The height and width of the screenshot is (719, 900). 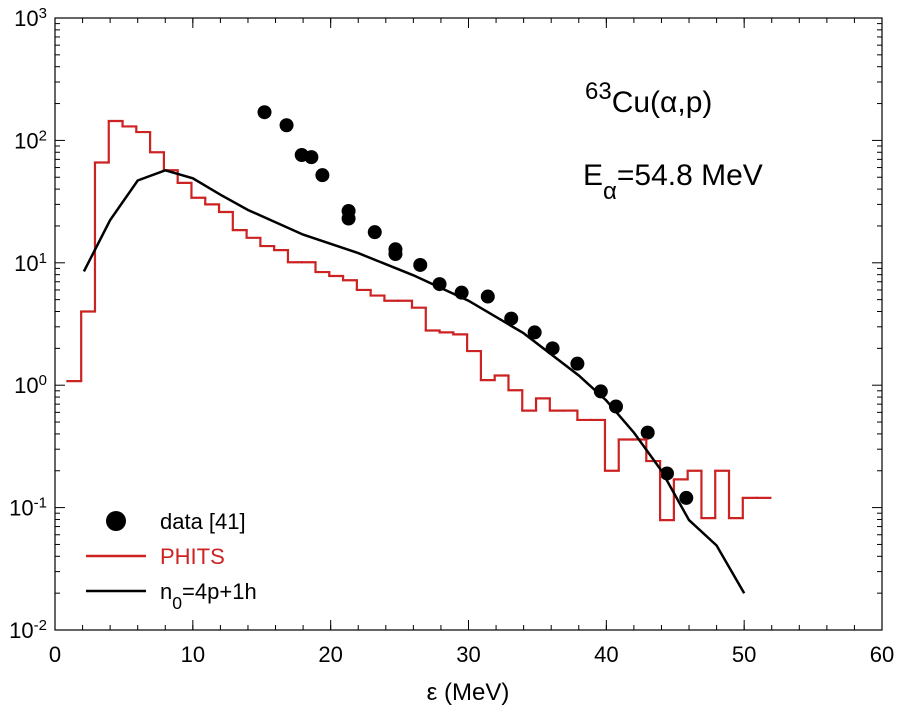 What do you see at coordinates (606, 654) in the screenshot?
I see `x-tick-label: 40` at bounding box center [606, 654].